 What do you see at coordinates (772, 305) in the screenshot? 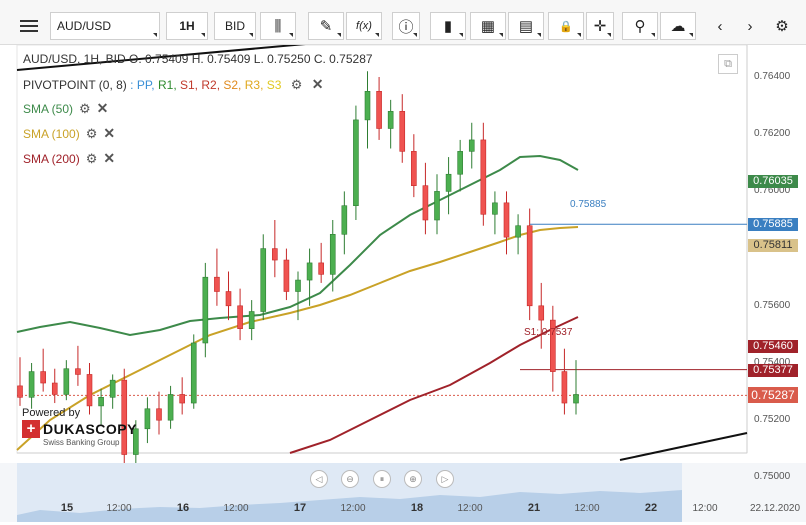
I see `y-axis-tick: 0.75600` at bounding box center [772, 305].